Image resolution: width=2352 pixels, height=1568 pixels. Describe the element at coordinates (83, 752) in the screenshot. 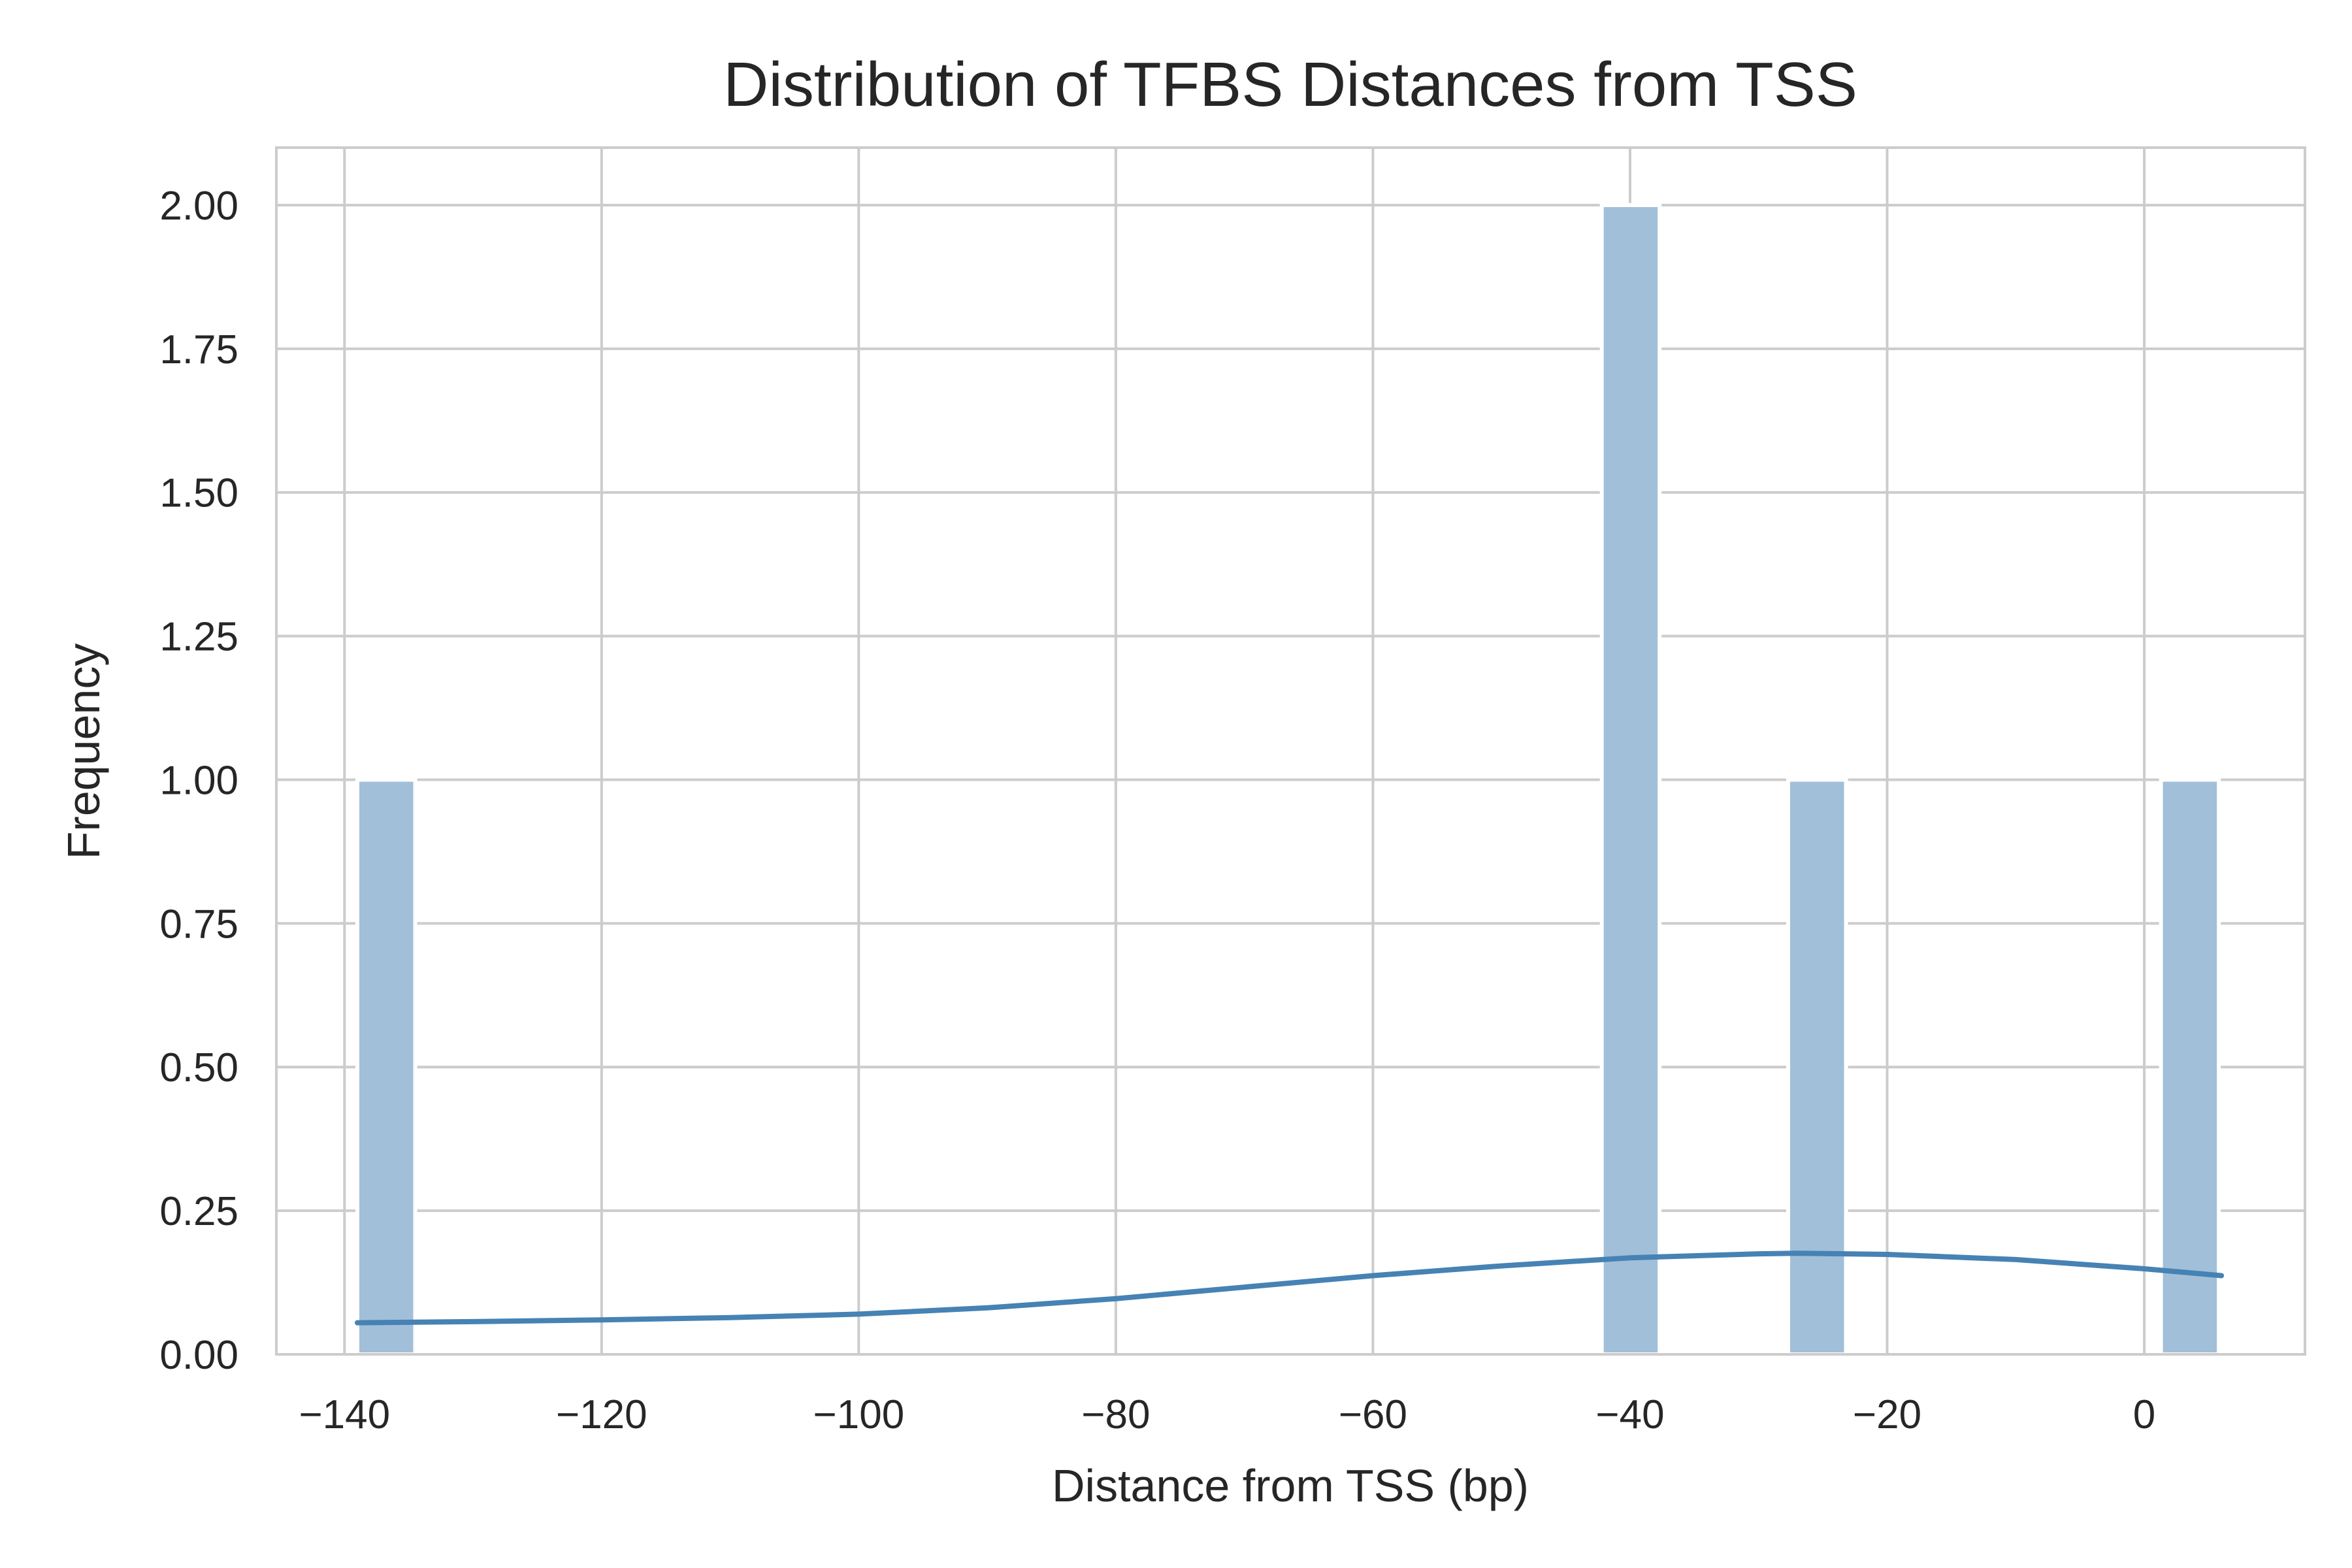

I see `y-axis-label: Frequency` at that location.